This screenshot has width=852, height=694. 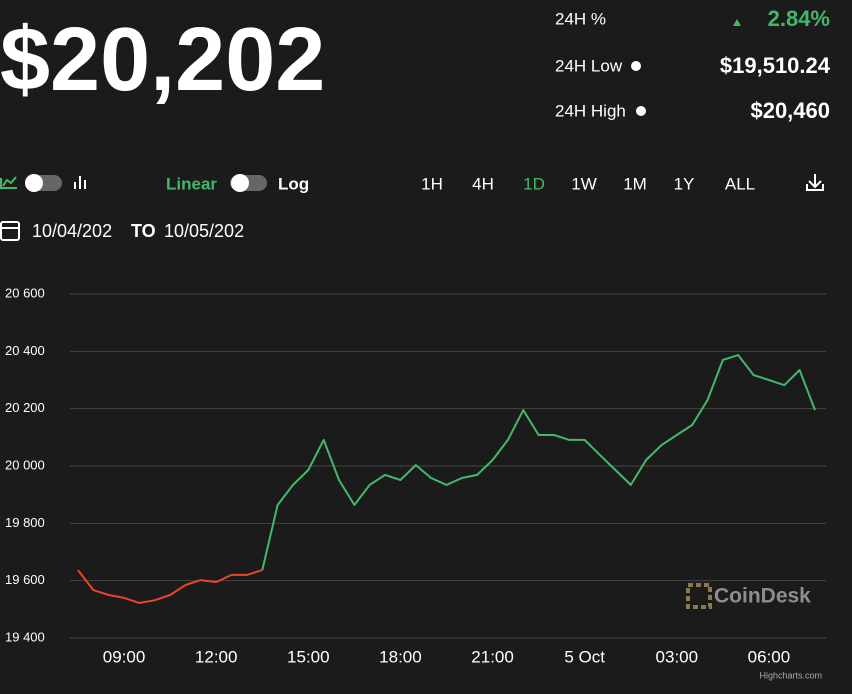 I want to click on y-tick-label: 19 800, so click(x=25, y=522).